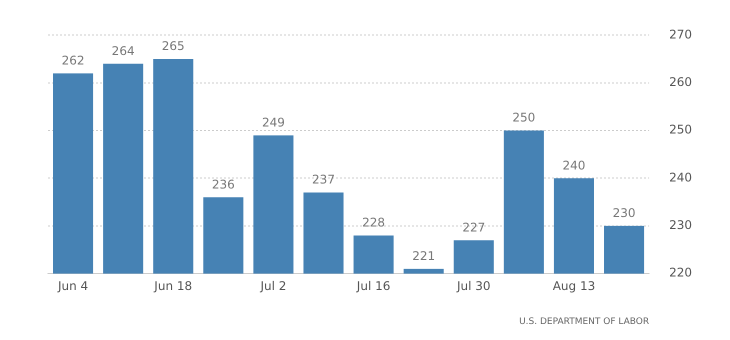 The width and height of the screenshot is (730, 340). I want to click on text: U.S. DEPARTMENT OF LABOR, so click(584, 321).